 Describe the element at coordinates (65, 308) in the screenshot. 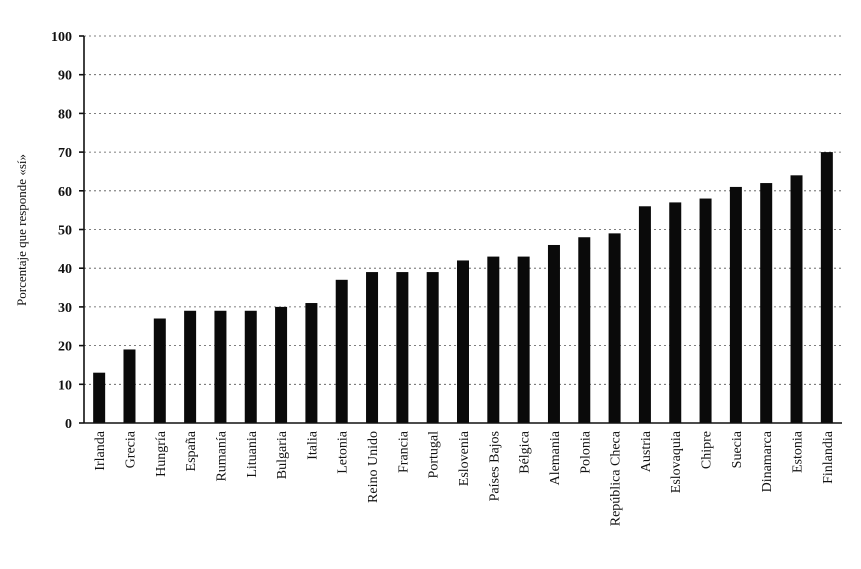

I see `y-tick-label: 30` at that location.